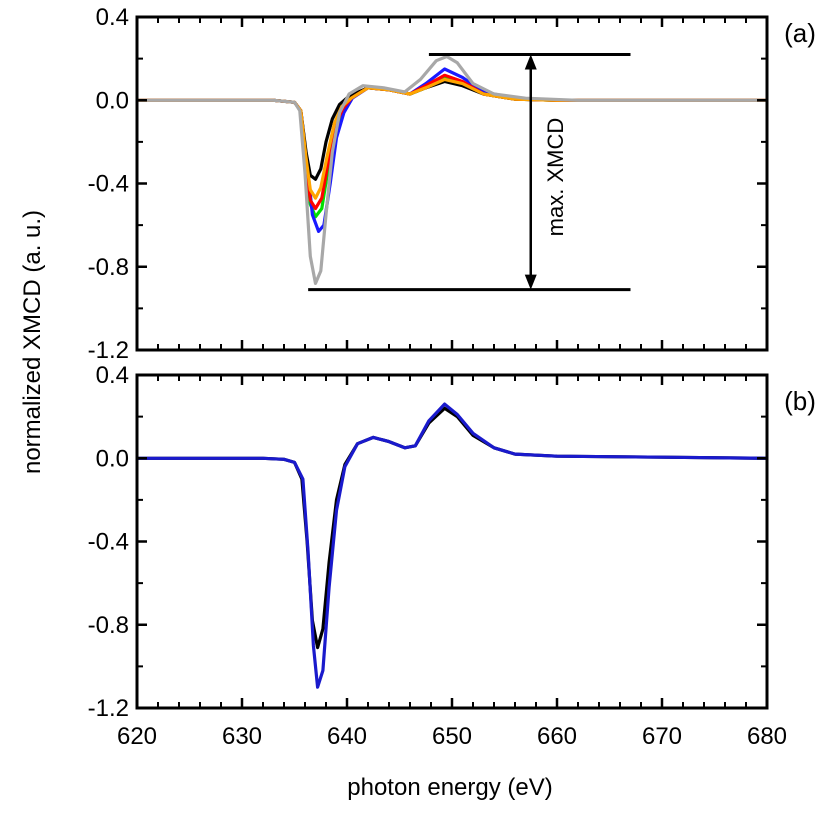 The image size is (830, 835). Describe the element at coordinates (662, 736) in the screenshot. I see `x-tick-label: 670` at that location.